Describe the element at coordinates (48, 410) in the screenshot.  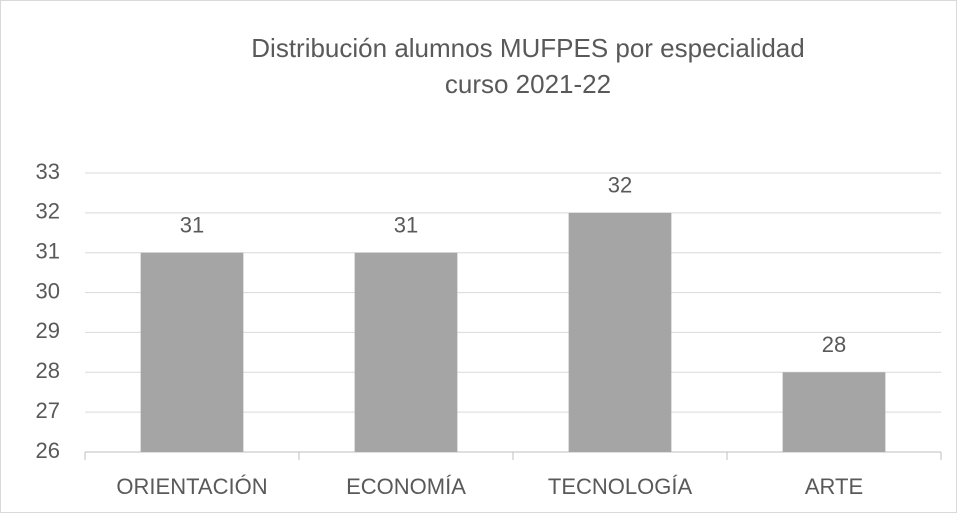
I see `y-tick-label: 27` at that location.